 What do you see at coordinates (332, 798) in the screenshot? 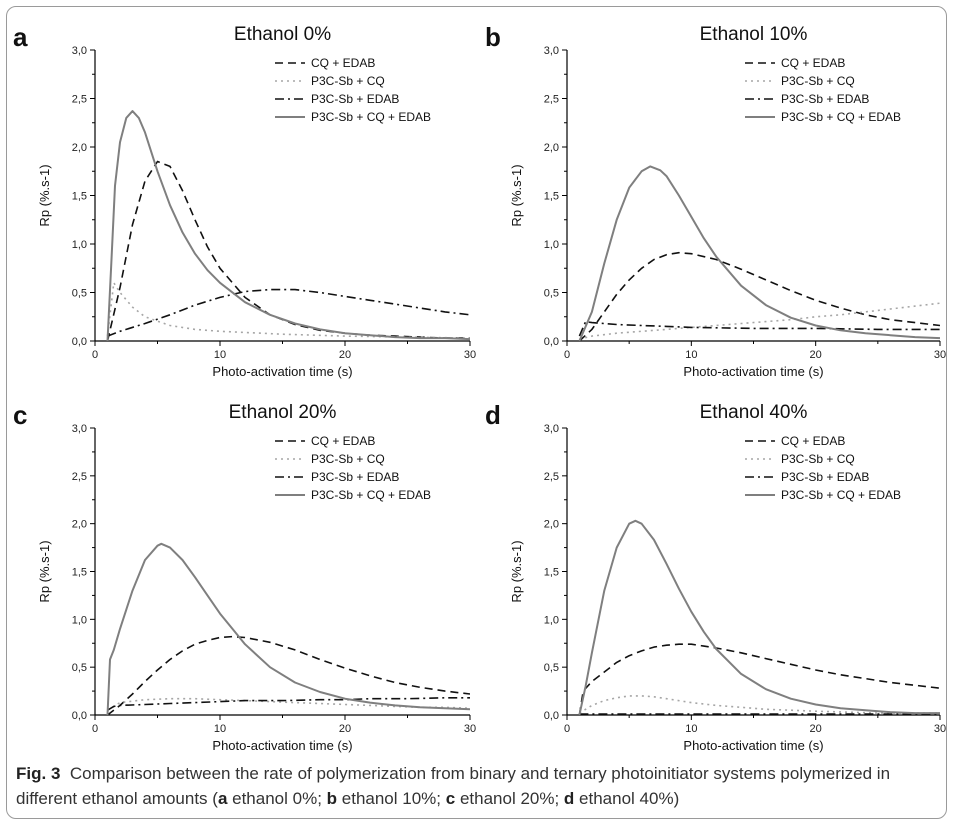
I see `caption-letter-b: b` at bounding box center [332, 798].